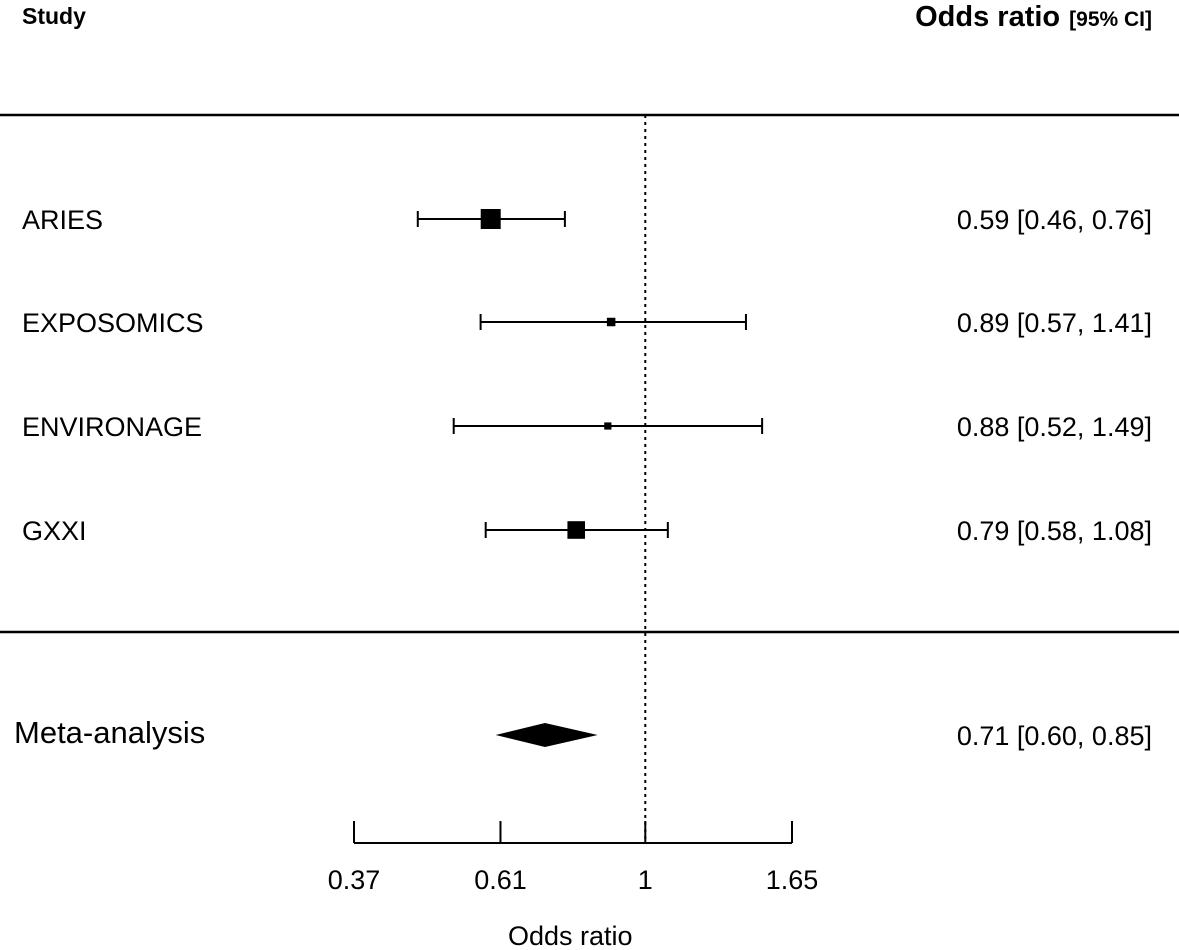 This screenshot has height=950, width=1179. Describe the element at coordinates (1054, 531) in the screenshot. I see `estimate-label: 0.79 [0.58, 1.08]` at that location.